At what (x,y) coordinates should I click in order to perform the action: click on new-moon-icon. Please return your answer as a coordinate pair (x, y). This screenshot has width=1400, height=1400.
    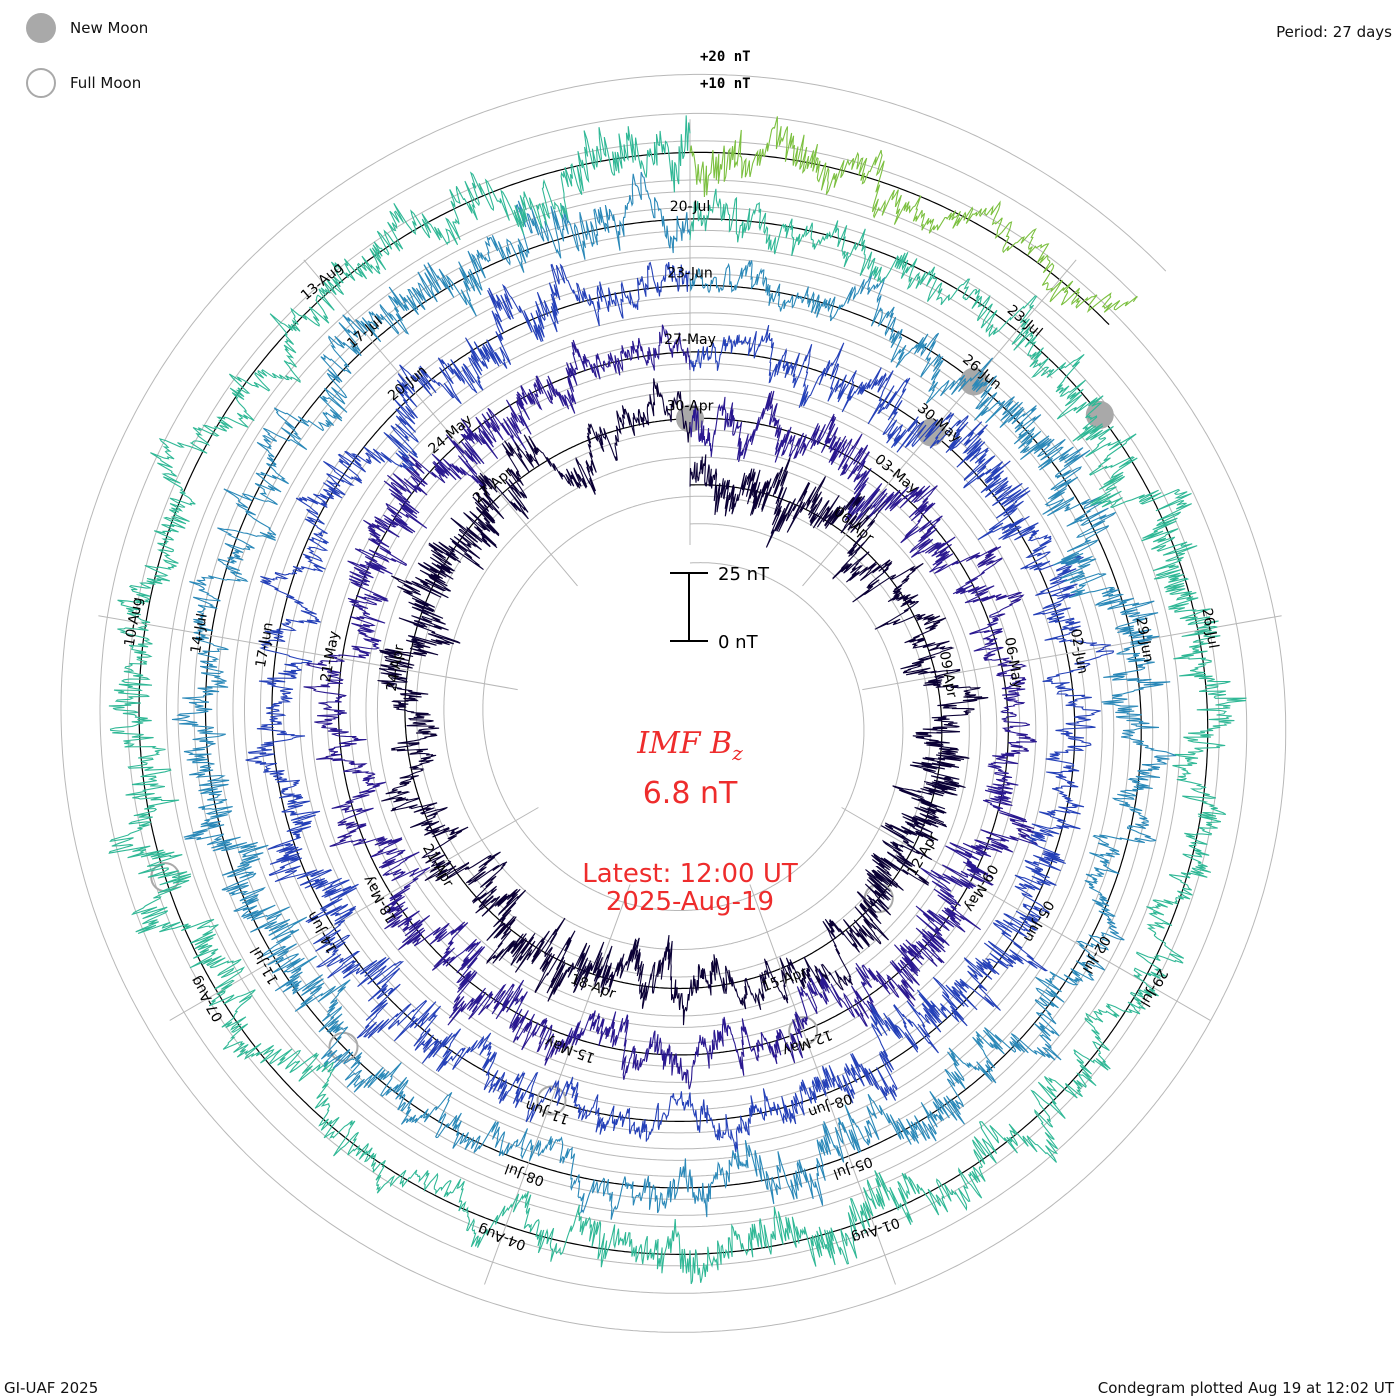
    Looking at the image, I should click on (41, 28).